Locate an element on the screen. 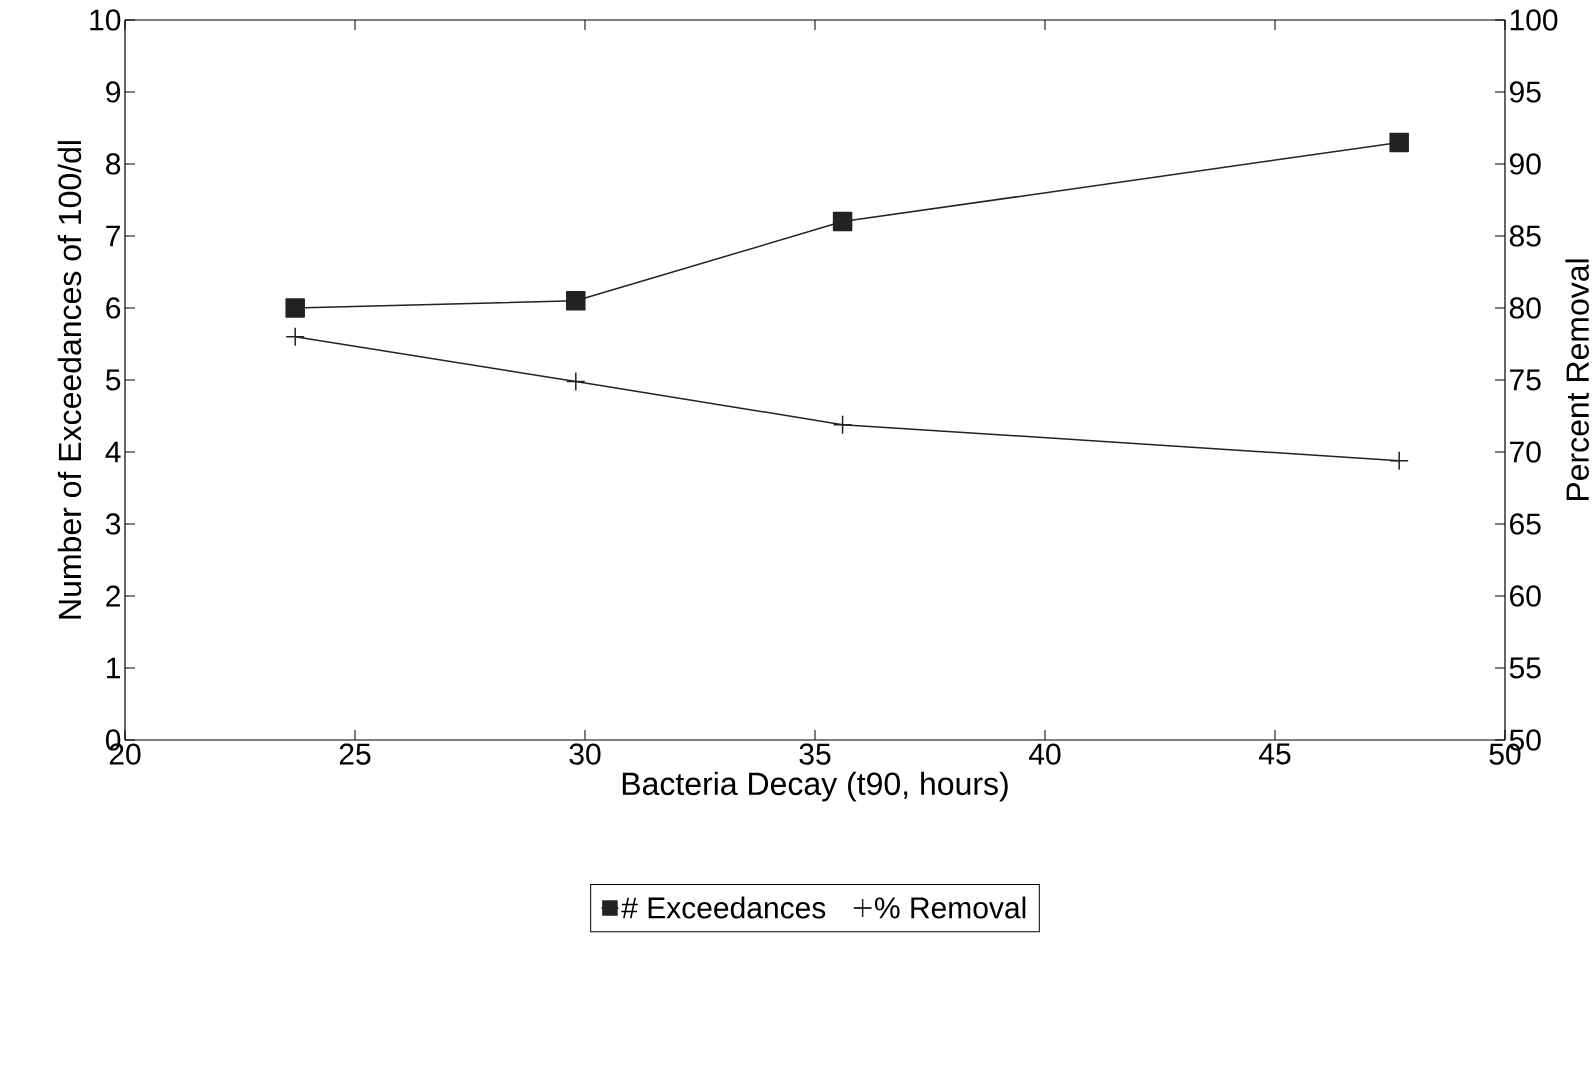 The image size is (1596, 1070). legend-label: % Removal is located at coordinates (950, 907).